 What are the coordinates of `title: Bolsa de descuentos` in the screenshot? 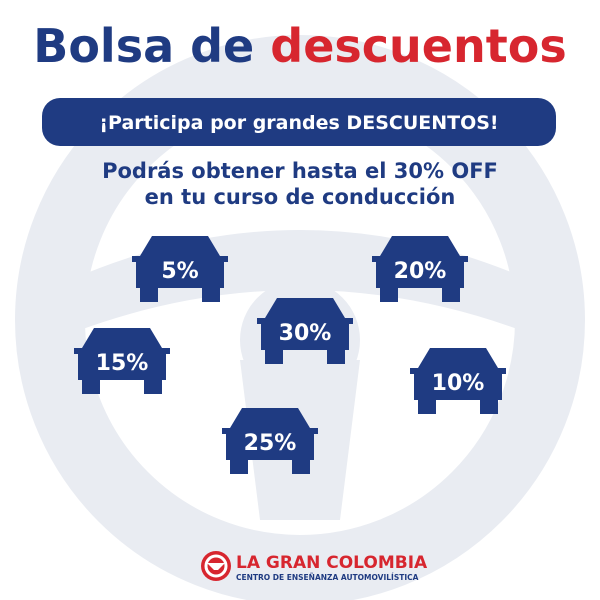 It's located at (299, 46).